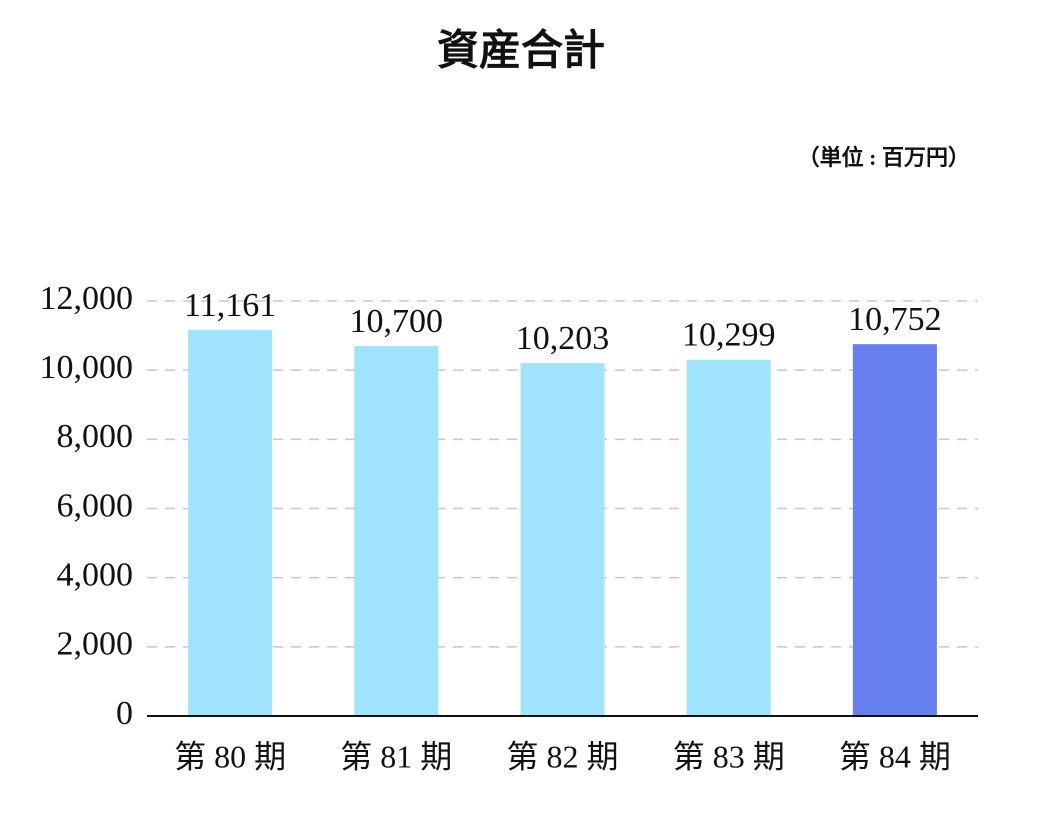 This screenshot has width=1042, height=835. What do you see at coordinates (87, 298) in the screenshot?
I see `y-tick-label: 12,000` at bounding box center [87, 298].